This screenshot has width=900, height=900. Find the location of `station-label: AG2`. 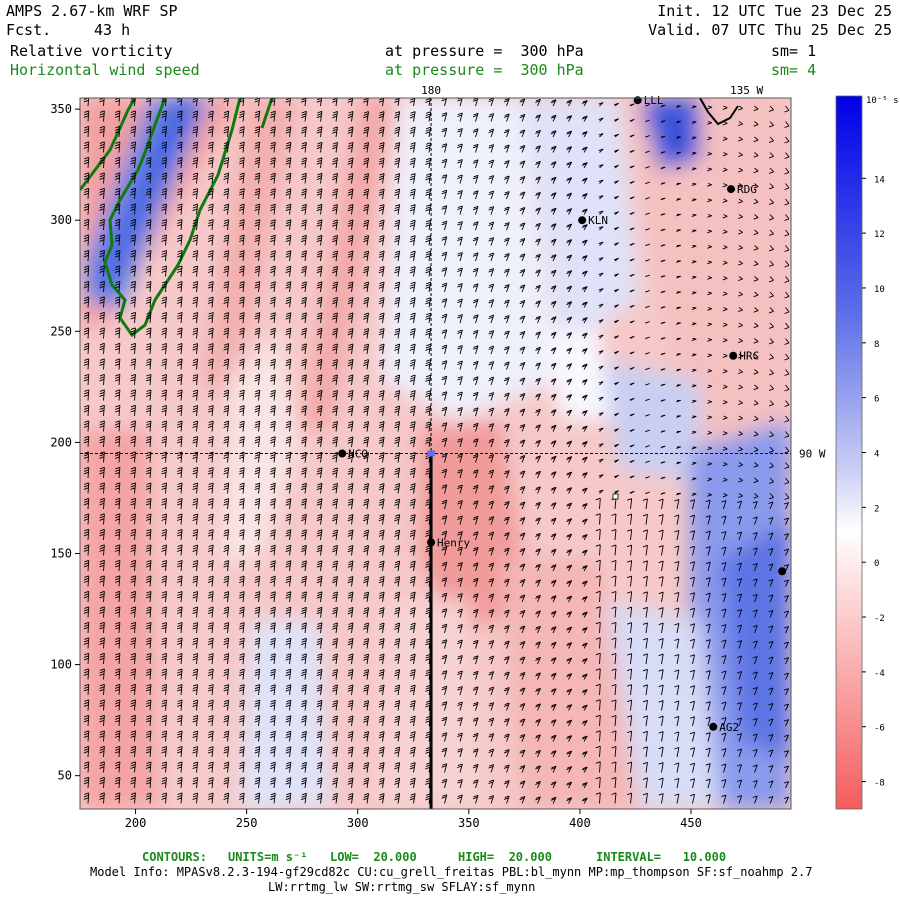

station-label: AG2 is located at coordinates (729, 727).